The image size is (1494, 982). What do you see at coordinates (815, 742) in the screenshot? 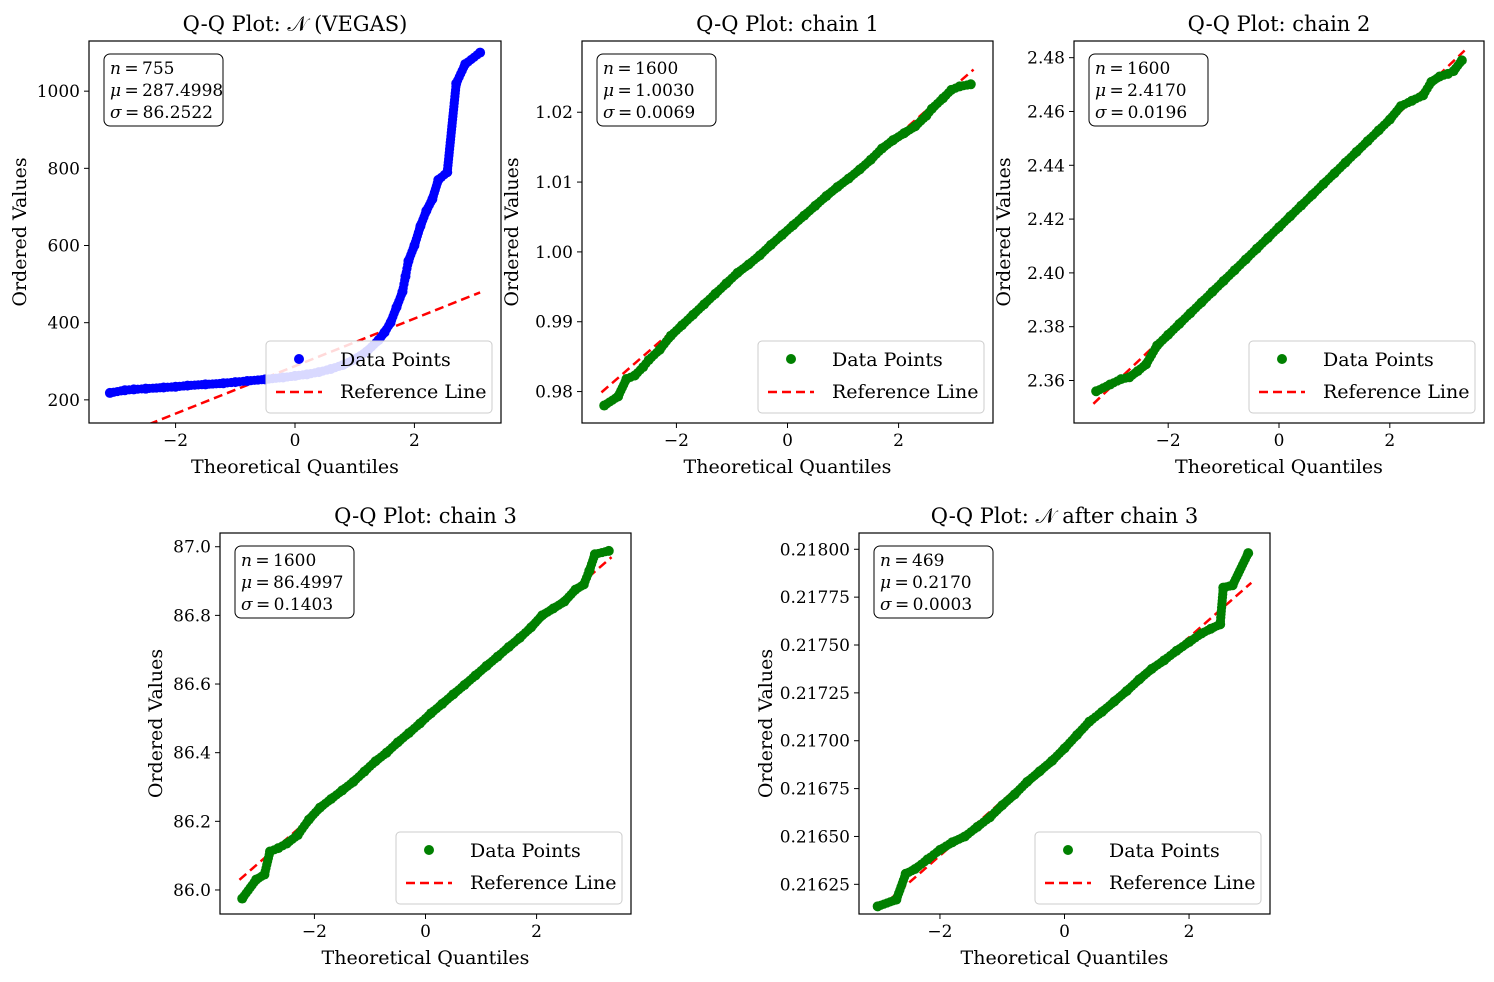
I see `y-tick-label: 0.21700` at bounding box center [815, 742].